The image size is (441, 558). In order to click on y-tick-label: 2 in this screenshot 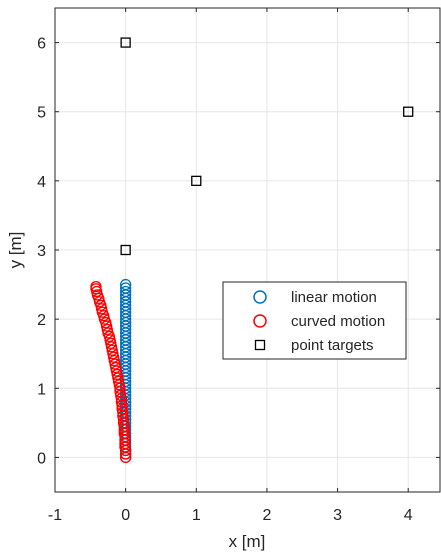, I will do `click(41, 320)`.